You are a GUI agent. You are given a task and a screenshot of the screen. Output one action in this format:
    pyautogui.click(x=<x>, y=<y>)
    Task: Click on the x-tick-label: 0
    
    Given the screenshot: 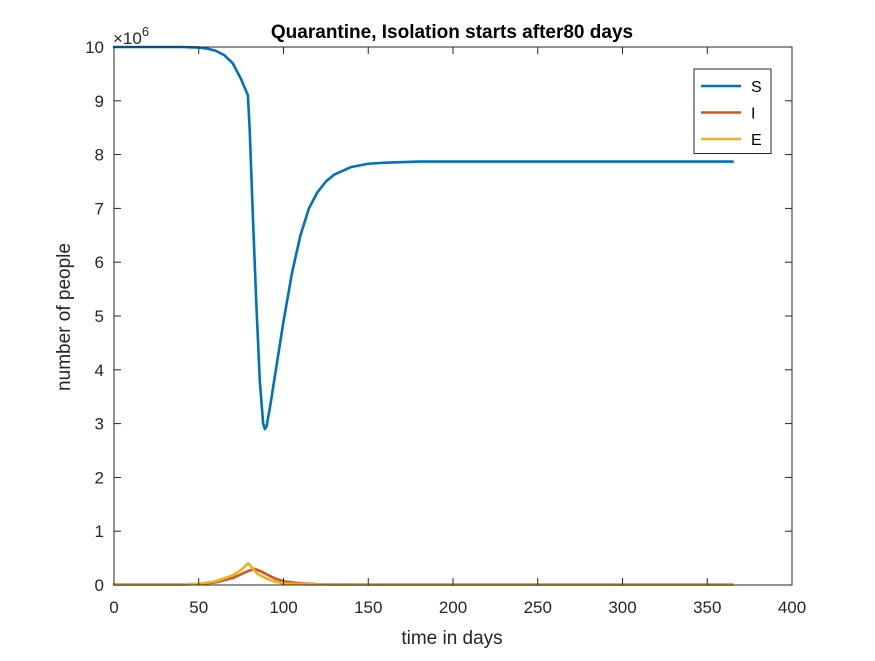 What is the action you would take?
    pyautogui.click(x=113, y=607)
    